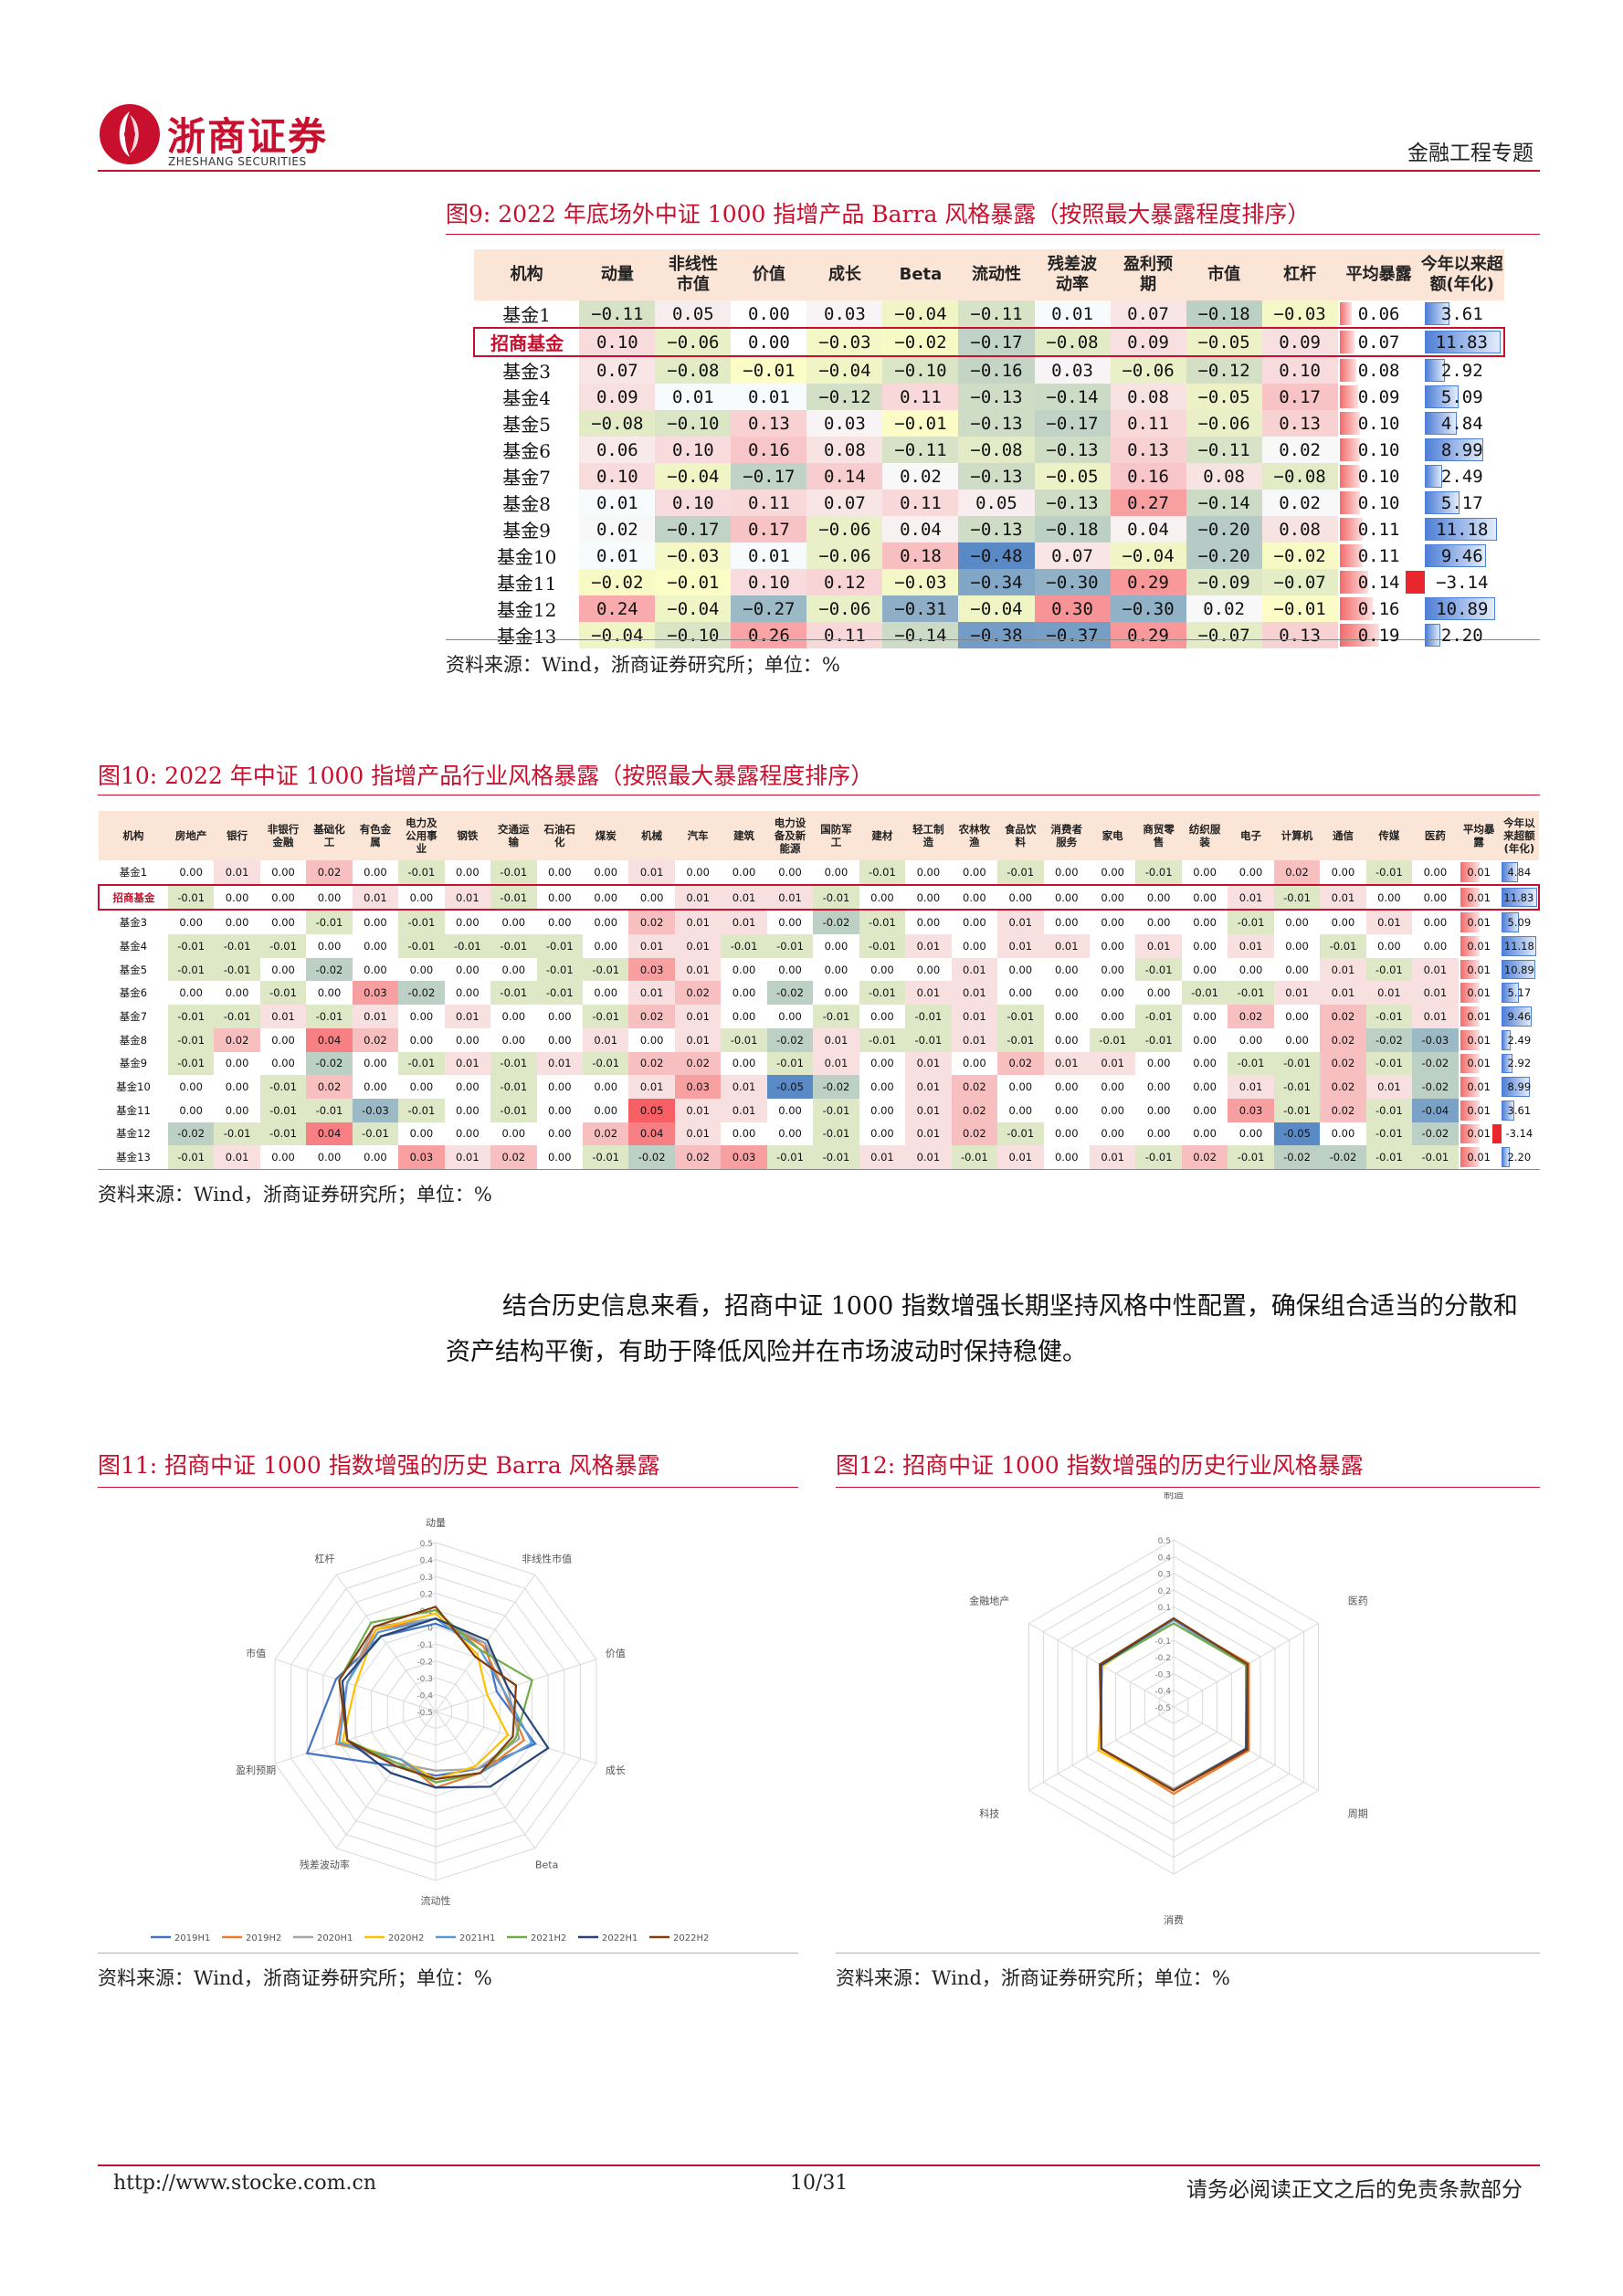 The width and height of the screenshot is (1623, 2296). Describe the element at coordinates (920, 370) in the screenshot. I see `exposure-cell: −0.10` at that location.